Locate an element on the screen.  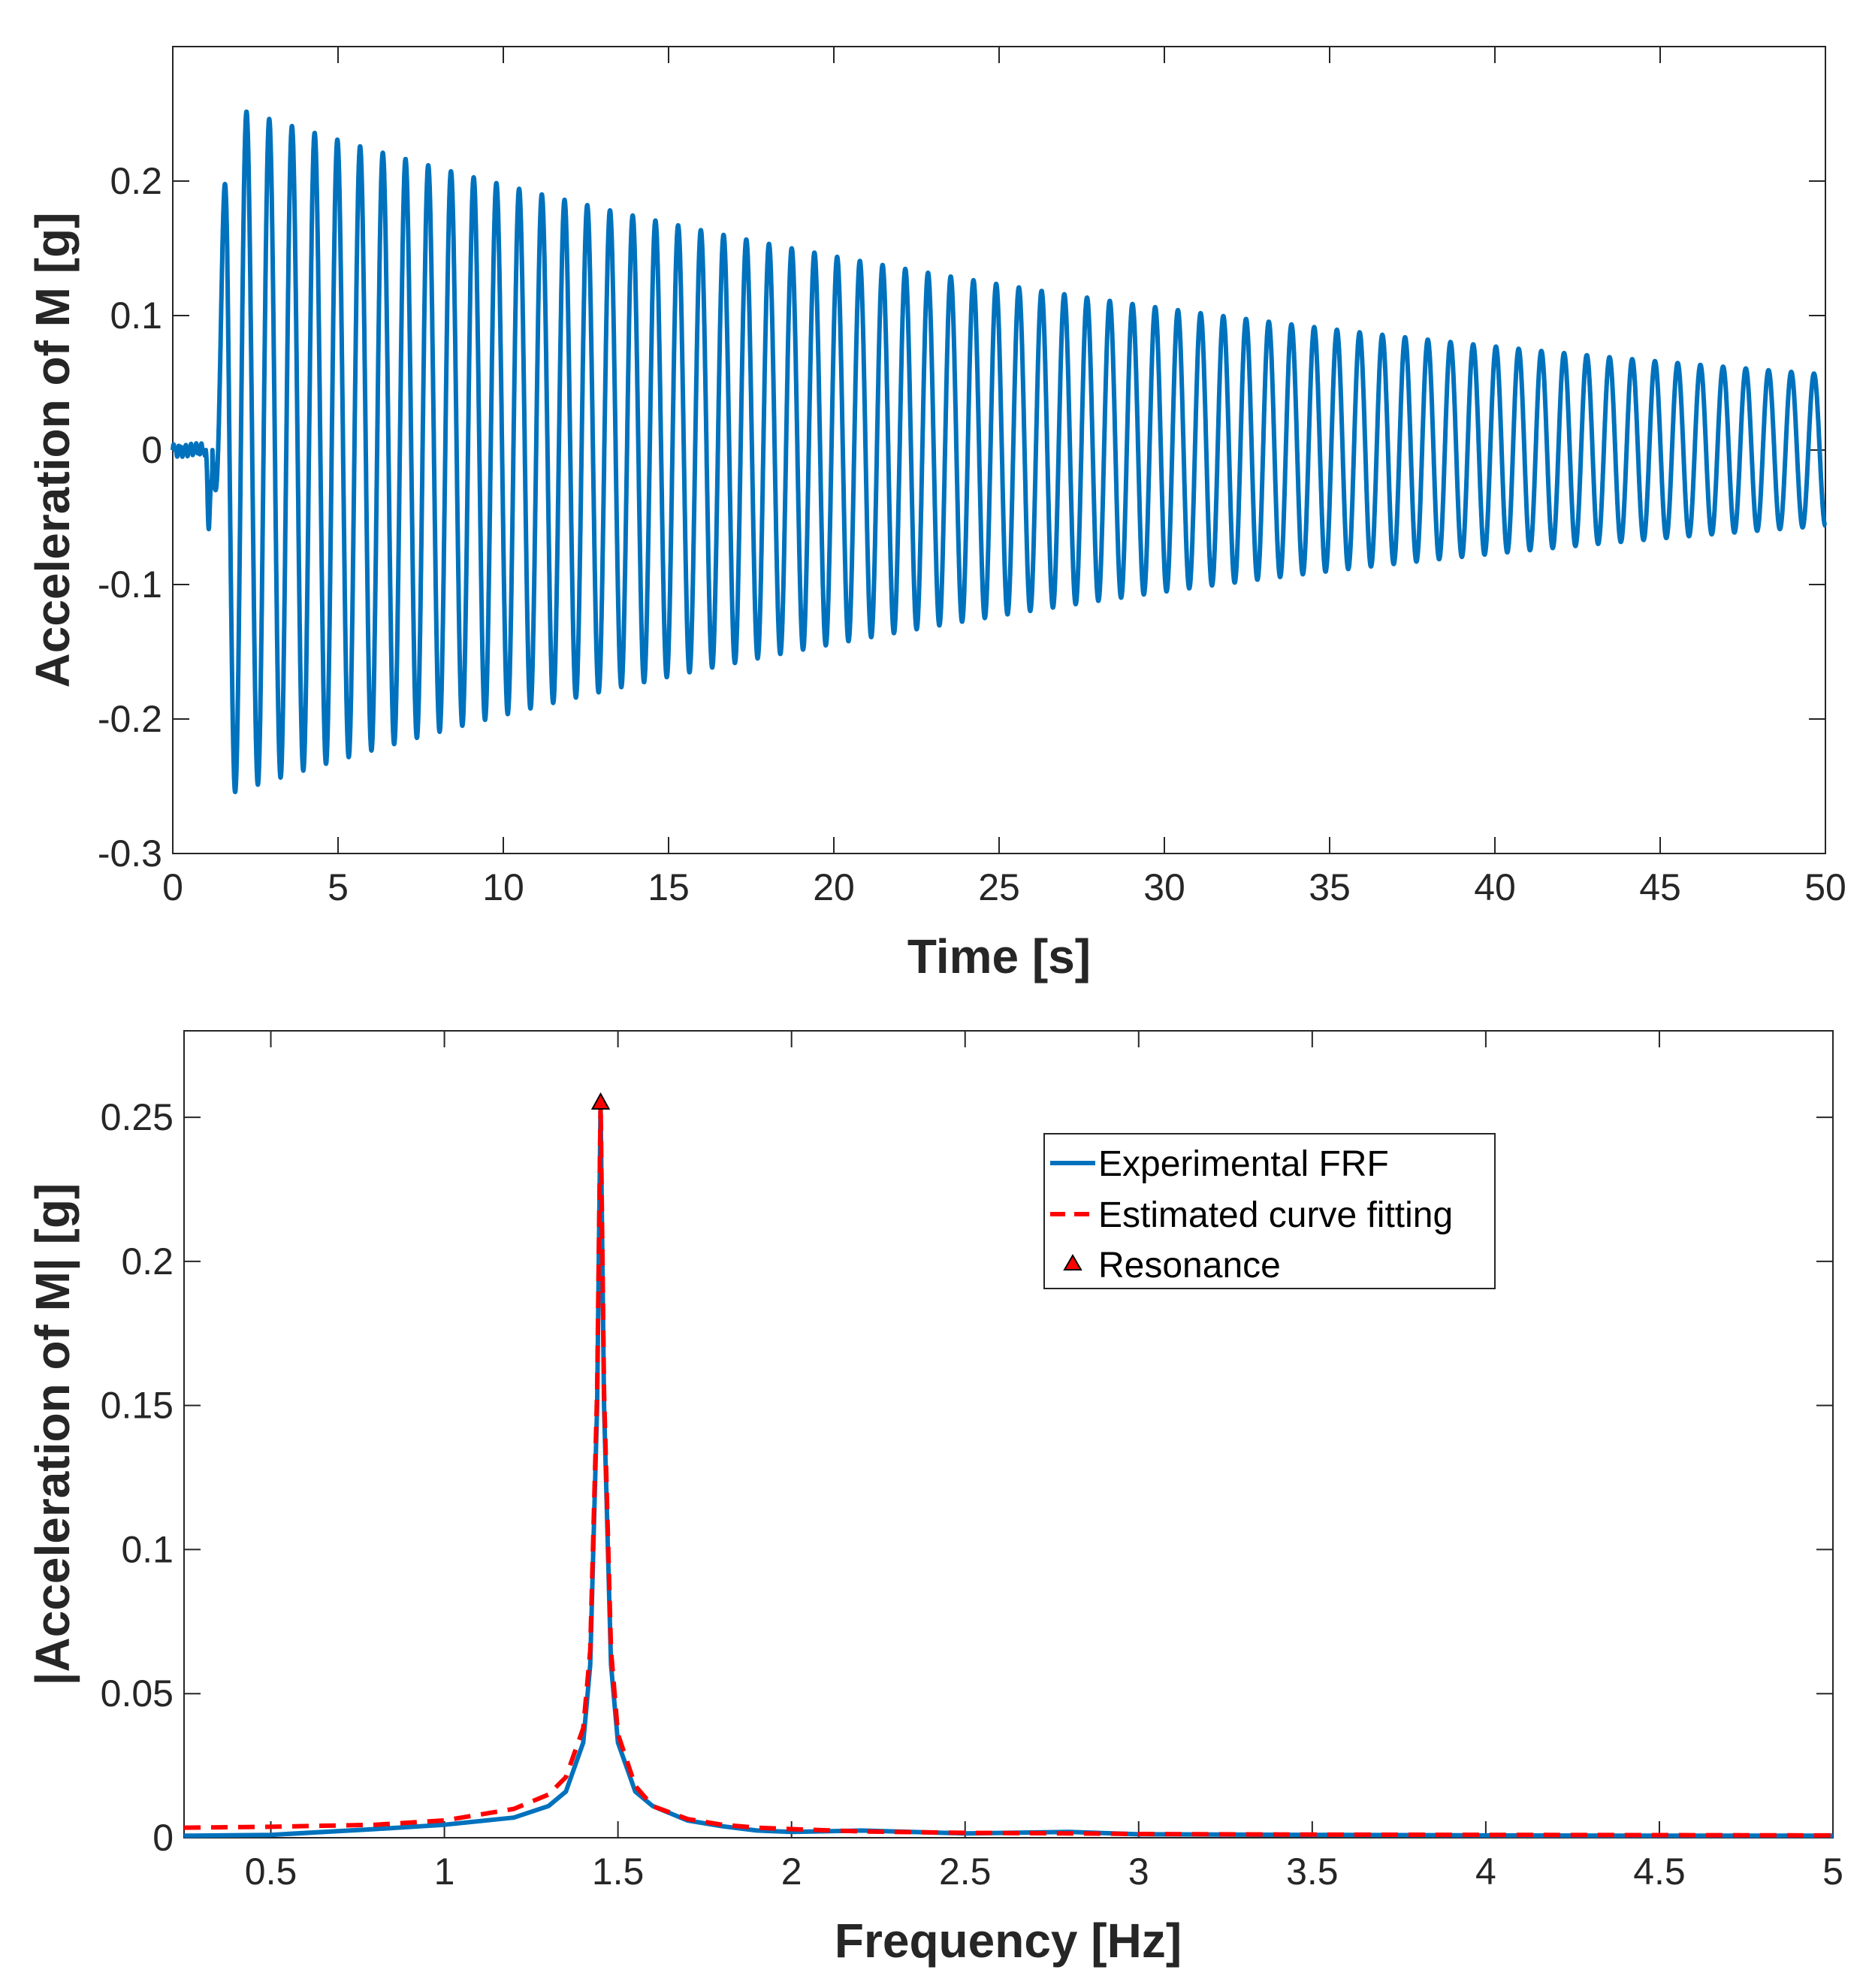
legend-fit-label: Estimated curve fitting is located at coordinates (1275, 1215).